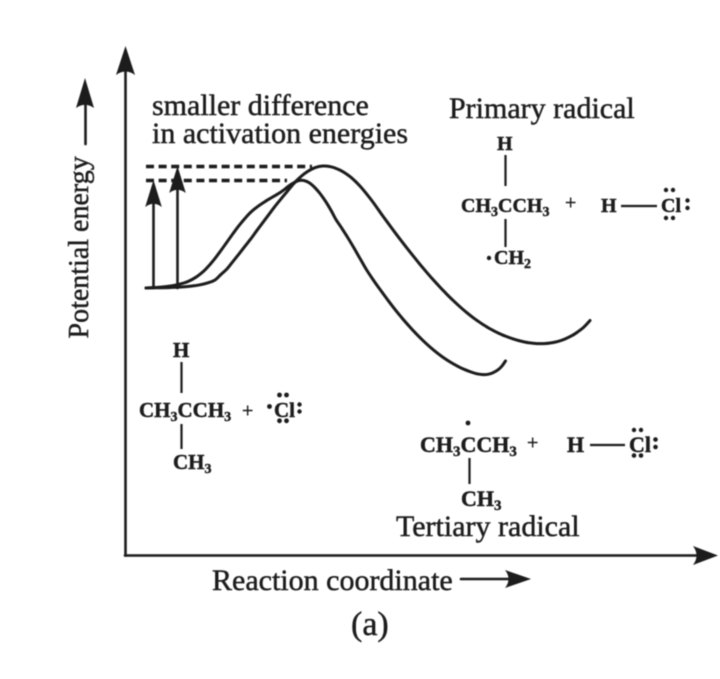 This screenshot has height=679, width=720. I want to click on svg-text: in activation energies, so click(280, 133).